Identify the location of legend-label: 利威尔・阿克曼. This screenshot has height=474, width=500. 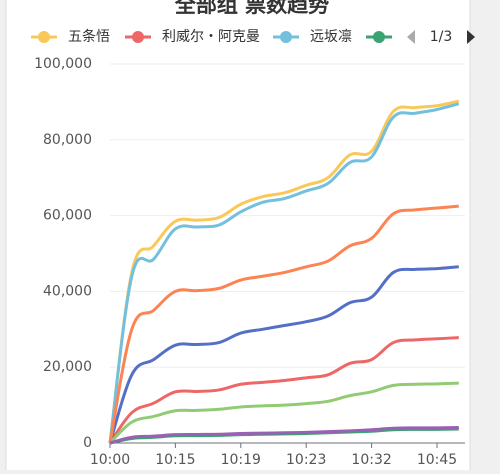
(211, 37).